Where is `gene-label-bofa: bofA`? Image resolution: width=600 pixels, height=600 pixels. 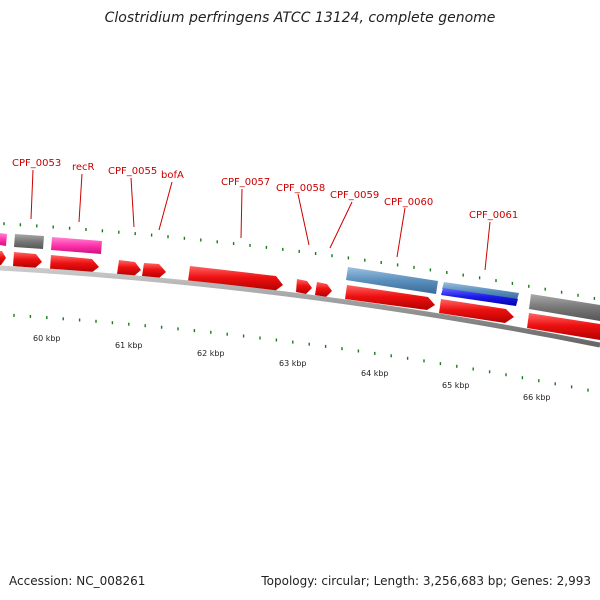
gene-label-bofa: bofA is located at coordinates (171, 200).